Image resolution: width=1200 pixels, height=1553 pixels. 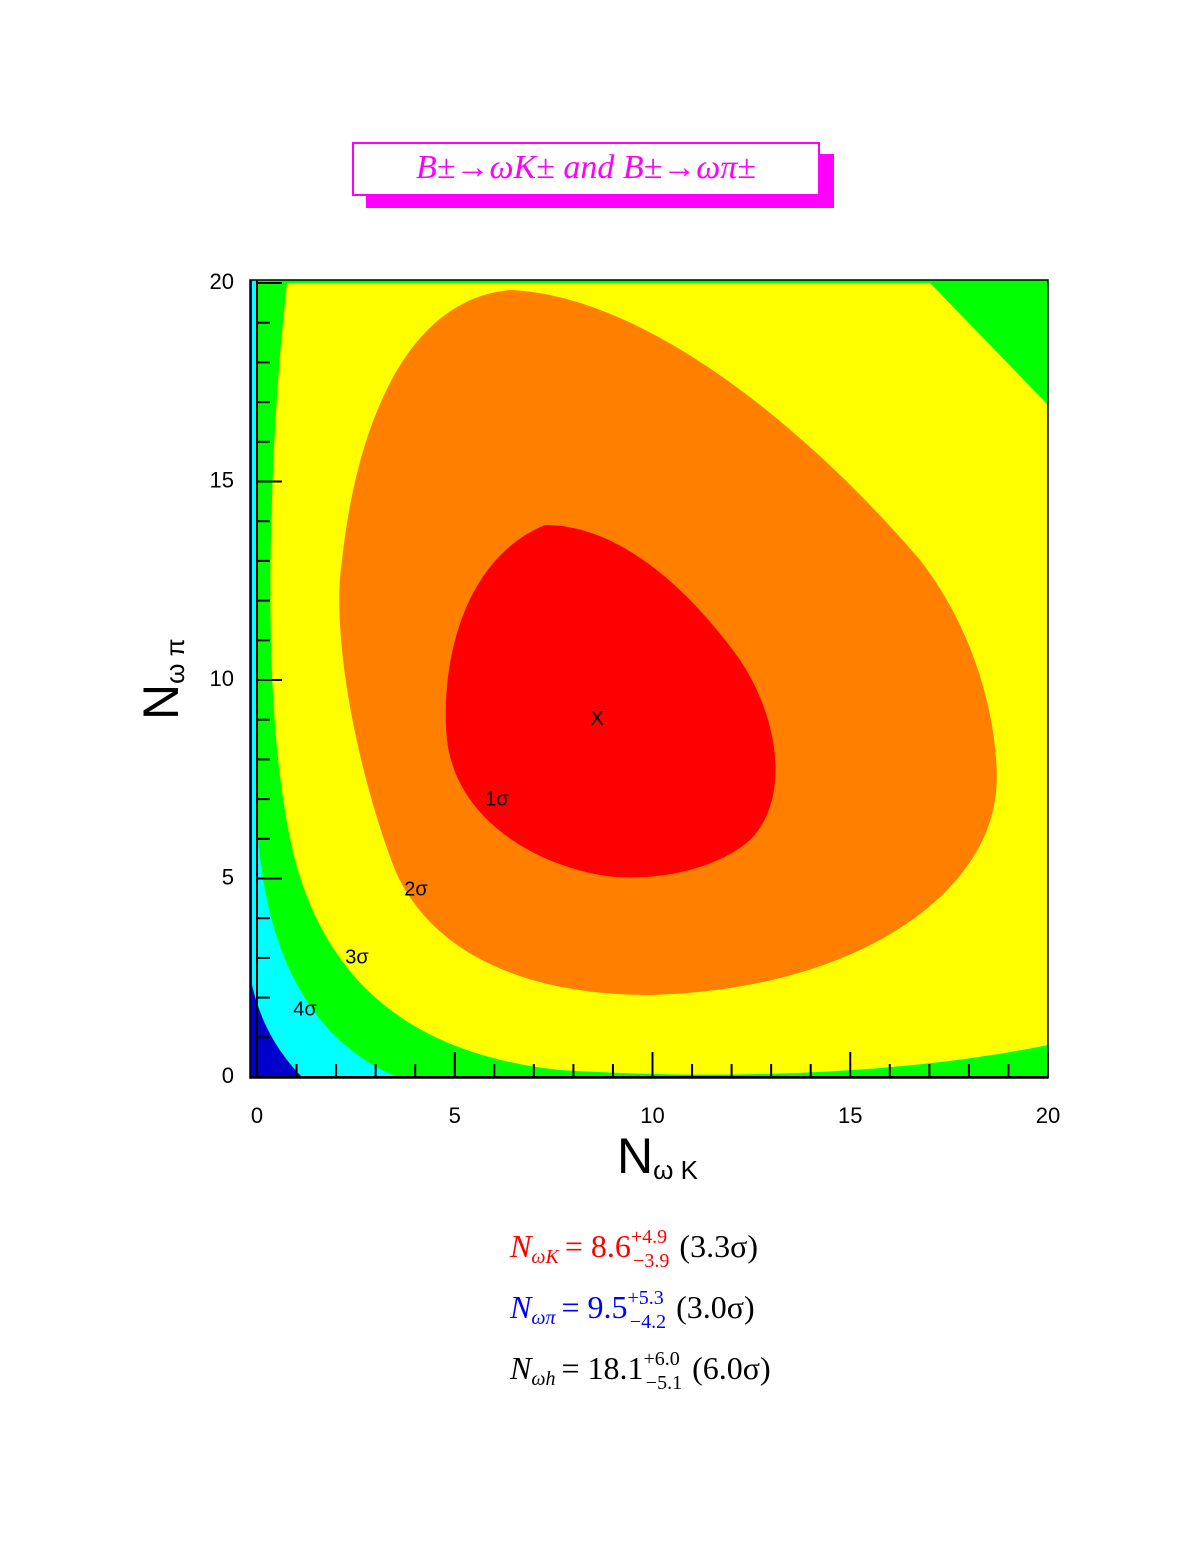 I want to click on contour-label: 1σ, so click(x=497, y=799).